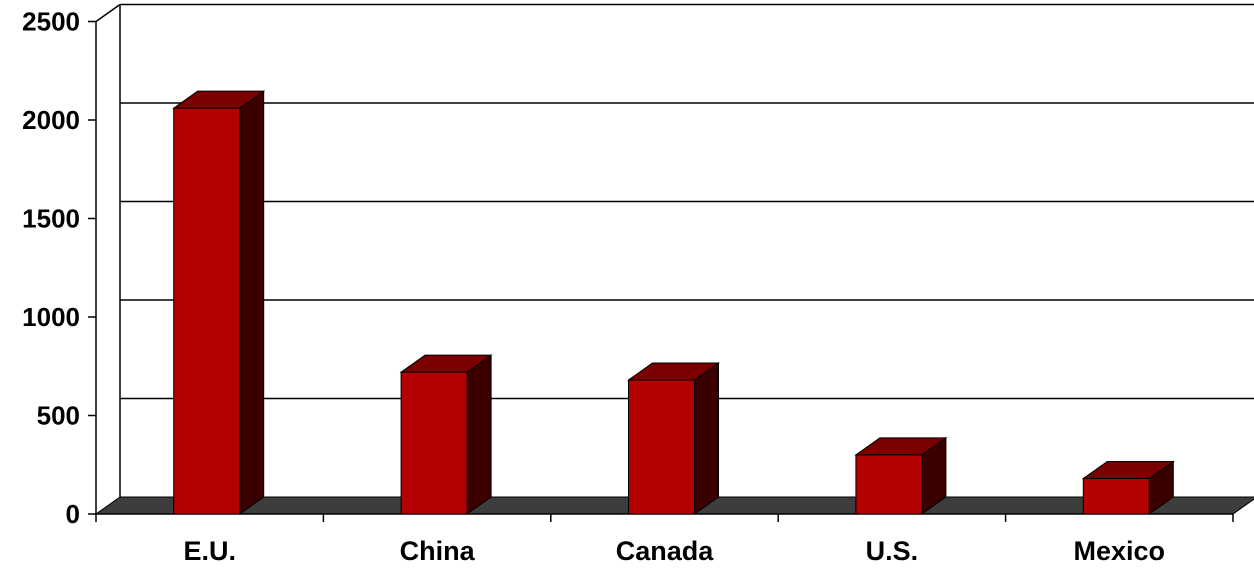  I want to click on bar-u-s, so click(901, 475).